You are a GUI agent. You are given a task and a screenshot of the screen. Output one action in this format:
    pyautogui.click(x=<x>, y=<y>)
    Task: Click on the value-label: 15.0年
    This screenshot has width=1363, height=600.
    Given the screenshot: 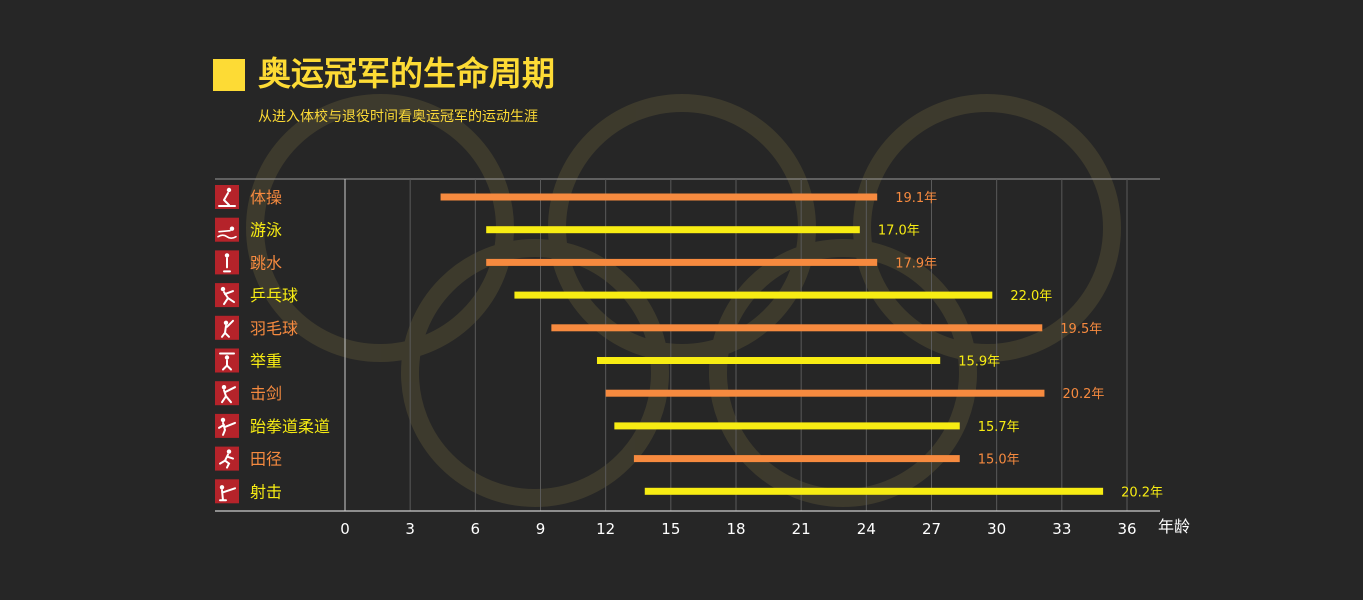 What is the action you would take?
    pyautogui.click(x=999, y=460)
    